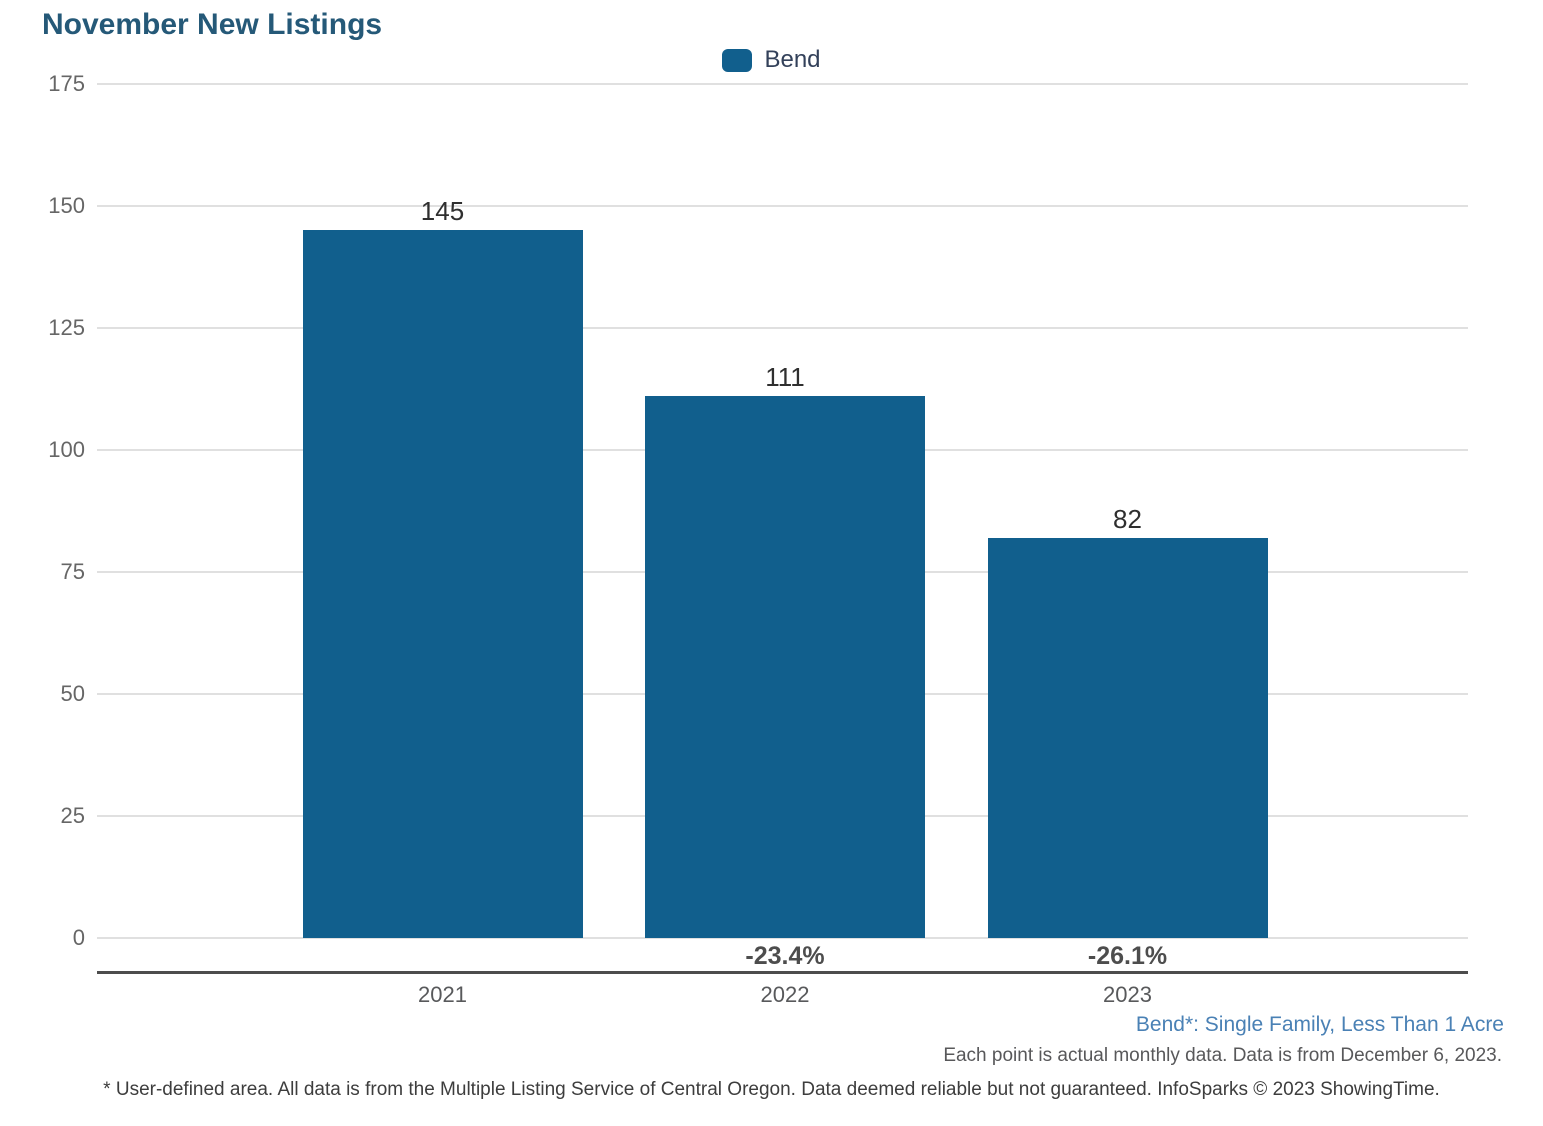 The image size is (1543, 1126). I want to click on legend-item-bend: Bend, so click(771, 60).